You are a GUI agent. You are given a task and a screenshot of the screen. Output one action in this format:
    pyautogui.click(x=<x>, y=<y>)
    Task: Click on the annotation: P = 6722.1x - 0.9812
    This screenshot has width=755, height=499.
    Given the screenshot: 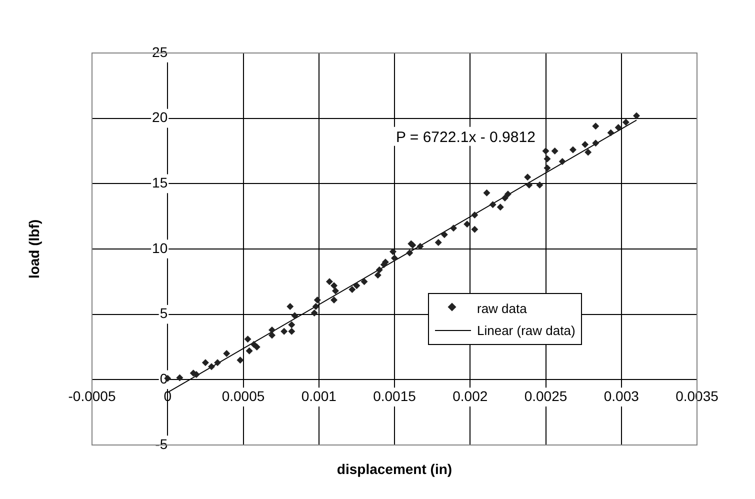 What is the action you would take?
    pyautogui.click(x=466, y=137)
    